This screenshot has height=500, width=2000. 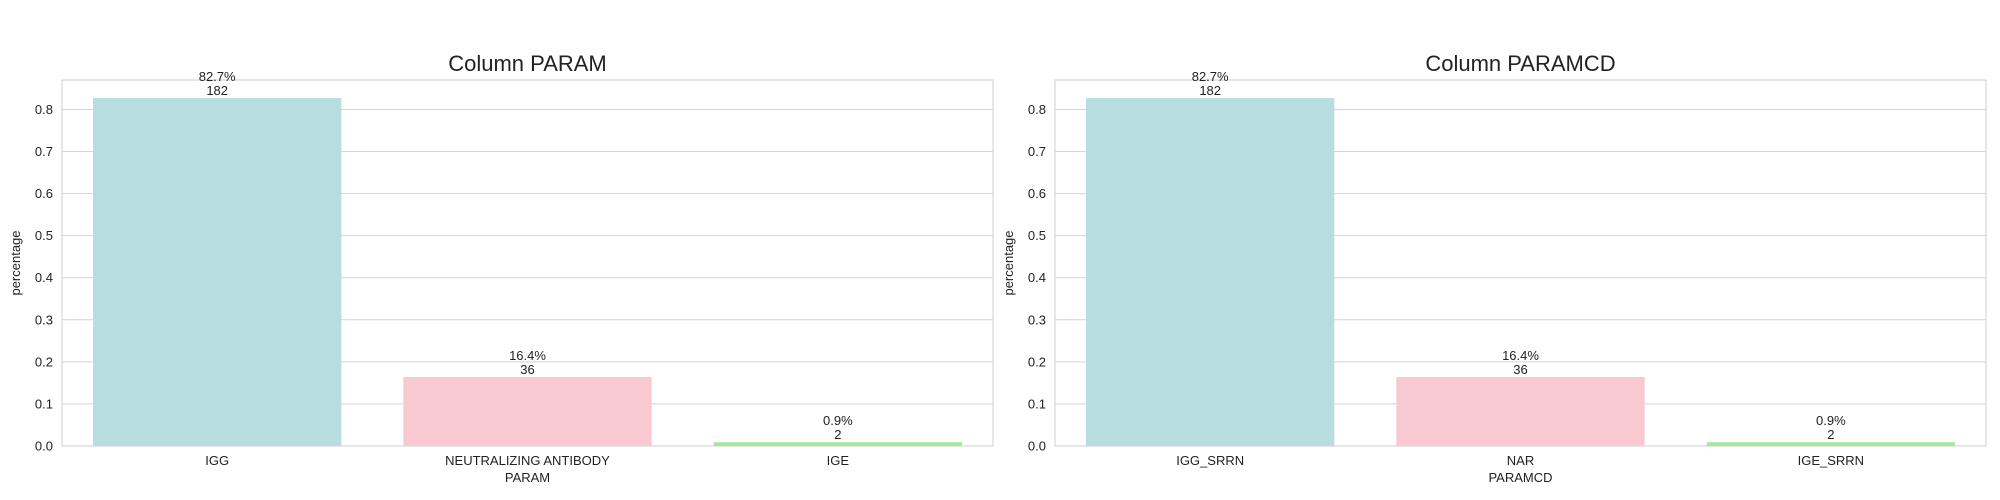 What do you see at coordinates (527, 460) in the screenshot?
I see `x-tick-label: NEUTRALIZING ANTIBODY` at bounding box center [527, 460].